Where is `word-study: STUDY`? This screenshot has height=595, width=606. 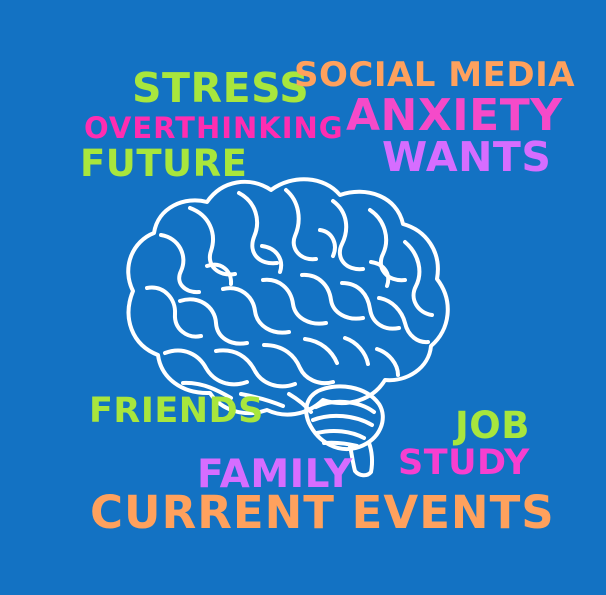
word-study: STUDY is located at coordinates (464, 463).